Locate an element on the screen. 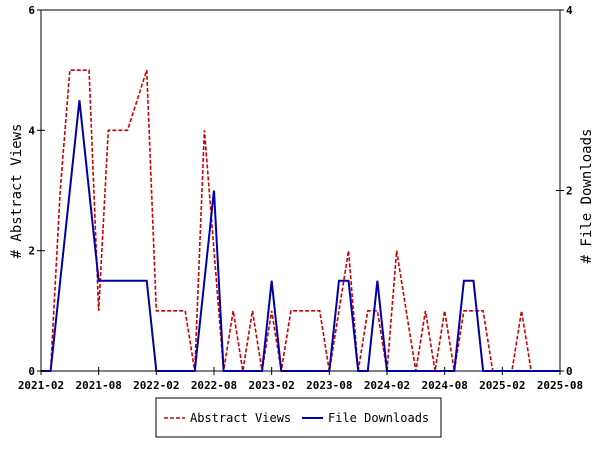  y-right-tick-label: 0 is located at coordinates (569, 371).